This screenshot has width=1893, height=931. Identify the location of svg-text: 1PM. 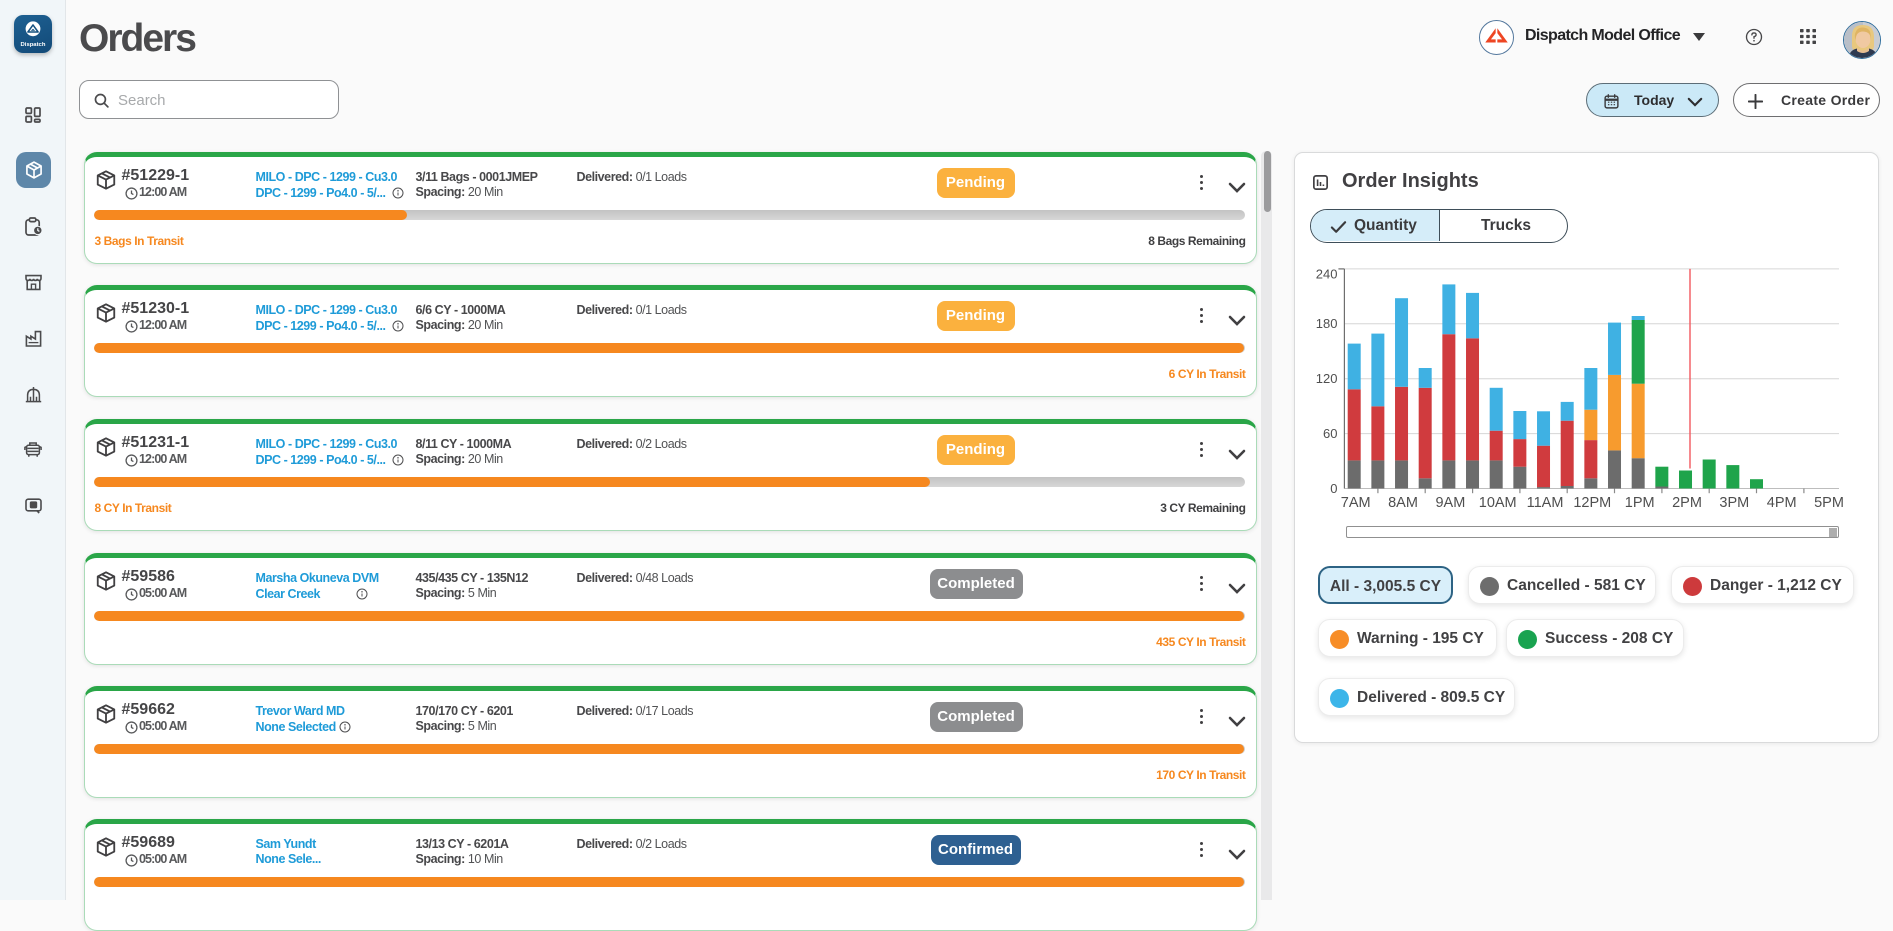
(1640, 503).